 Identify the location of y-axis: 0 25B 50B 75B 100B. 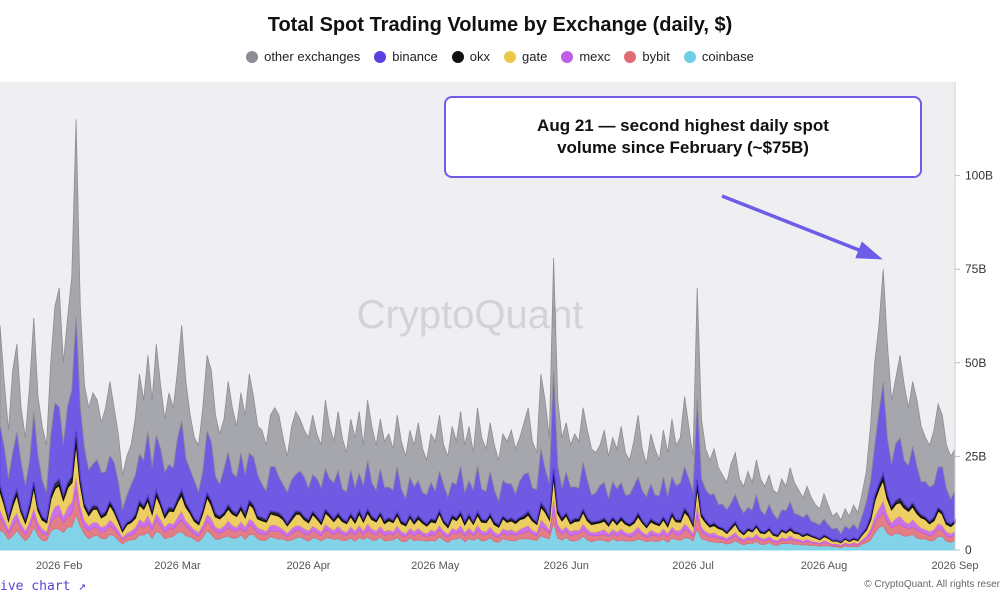
(973, 319).